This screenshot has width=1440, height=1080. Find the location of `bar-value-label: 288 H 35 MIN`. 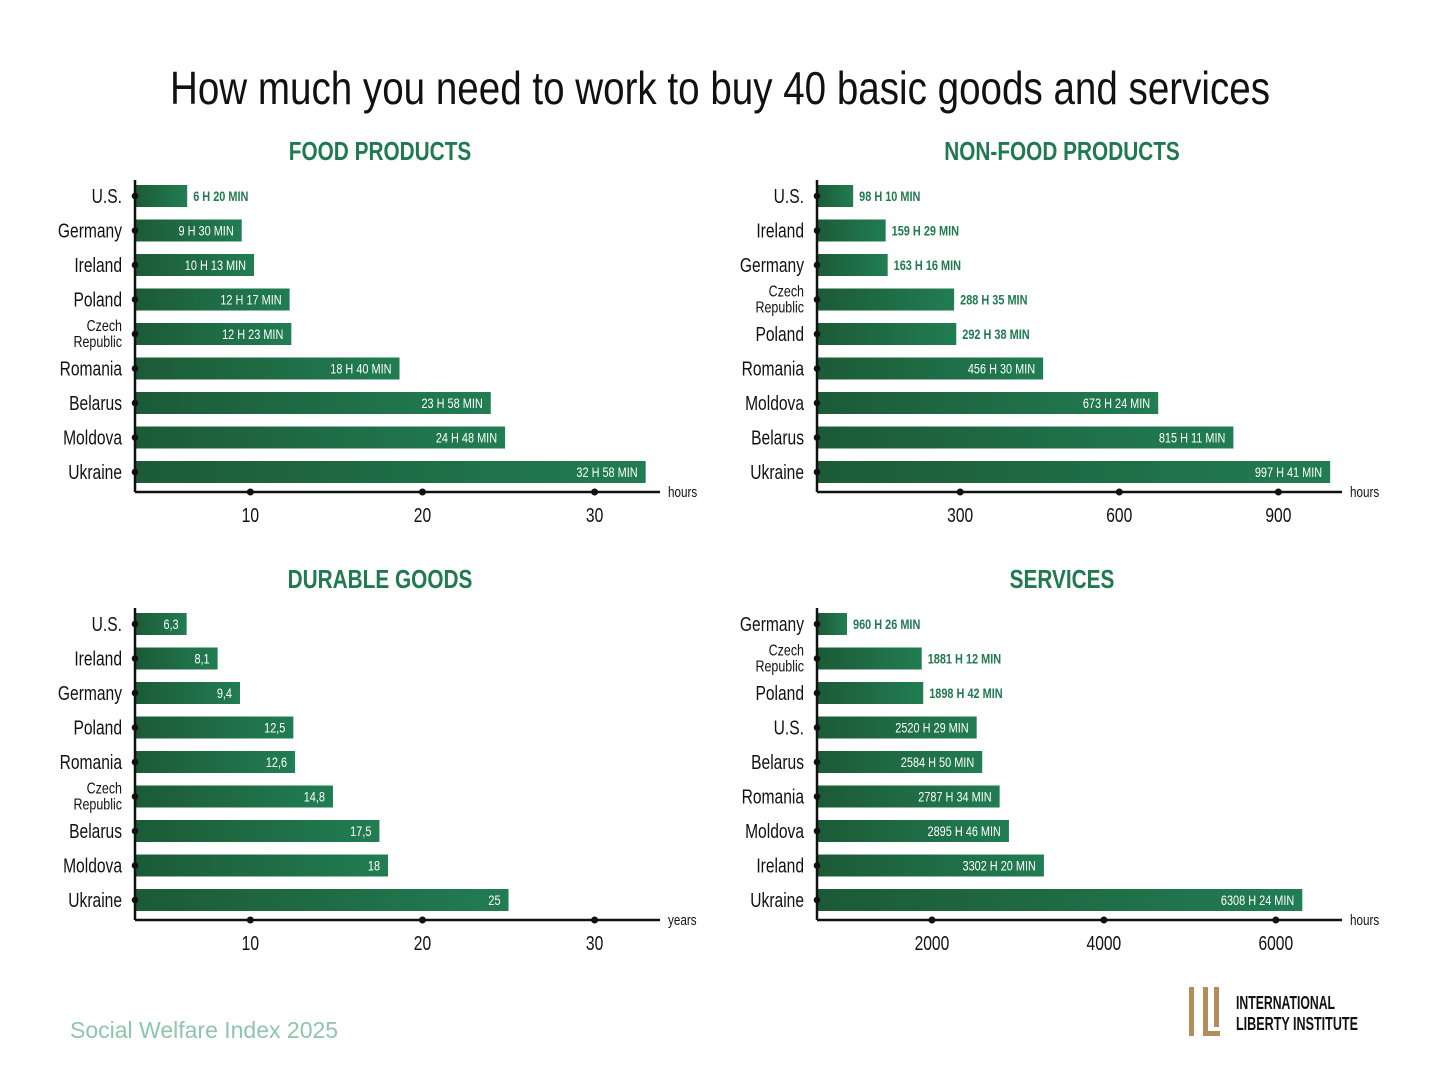

bar-value-label: 288 H 35 MIN is located at coordinates (993, 300).